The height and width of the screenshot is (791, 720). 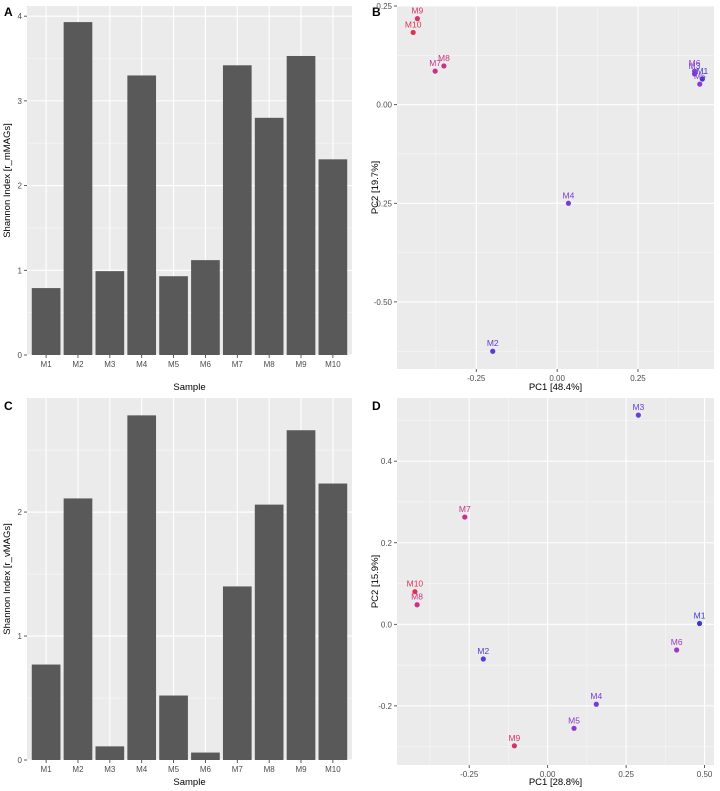 What do you see at coordinates (415, 592) in the screenshot?
I see `point-M10` at bounding box center [415, 592].